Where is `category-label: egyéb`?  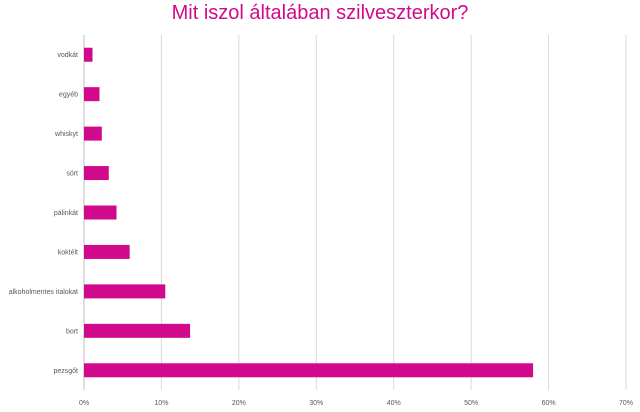
category-label: egyéb is located at coordinates (68, 95).